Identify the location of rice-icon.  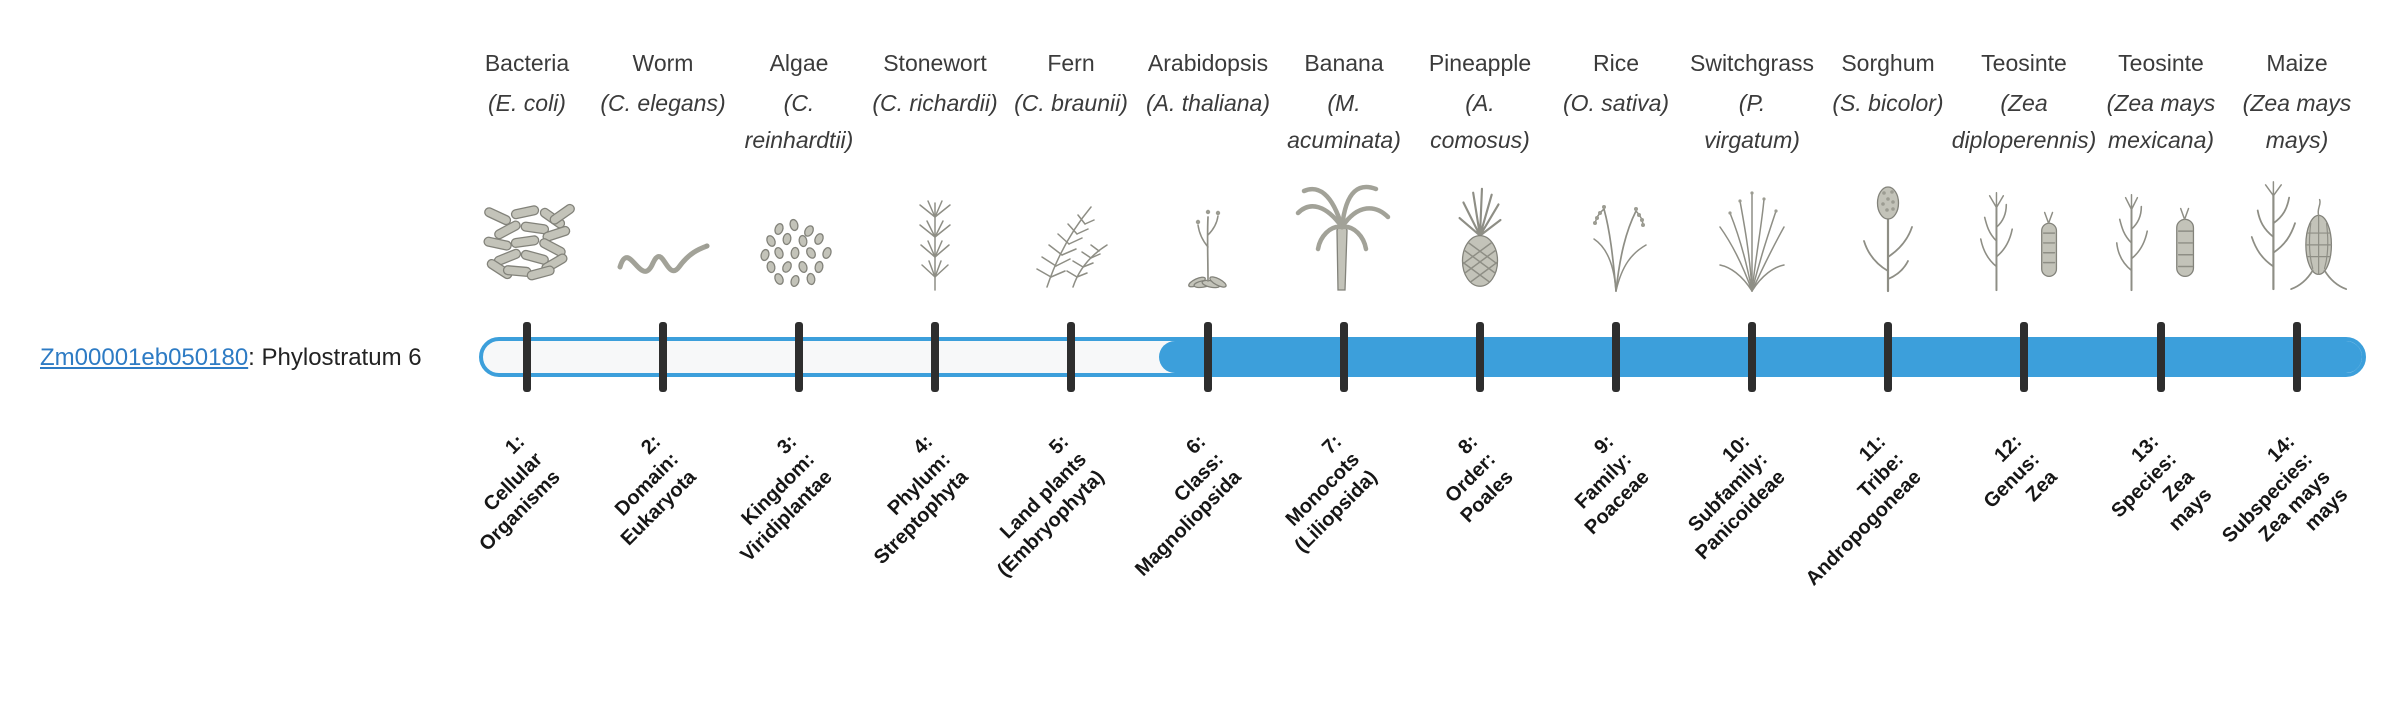
(1616, 231).